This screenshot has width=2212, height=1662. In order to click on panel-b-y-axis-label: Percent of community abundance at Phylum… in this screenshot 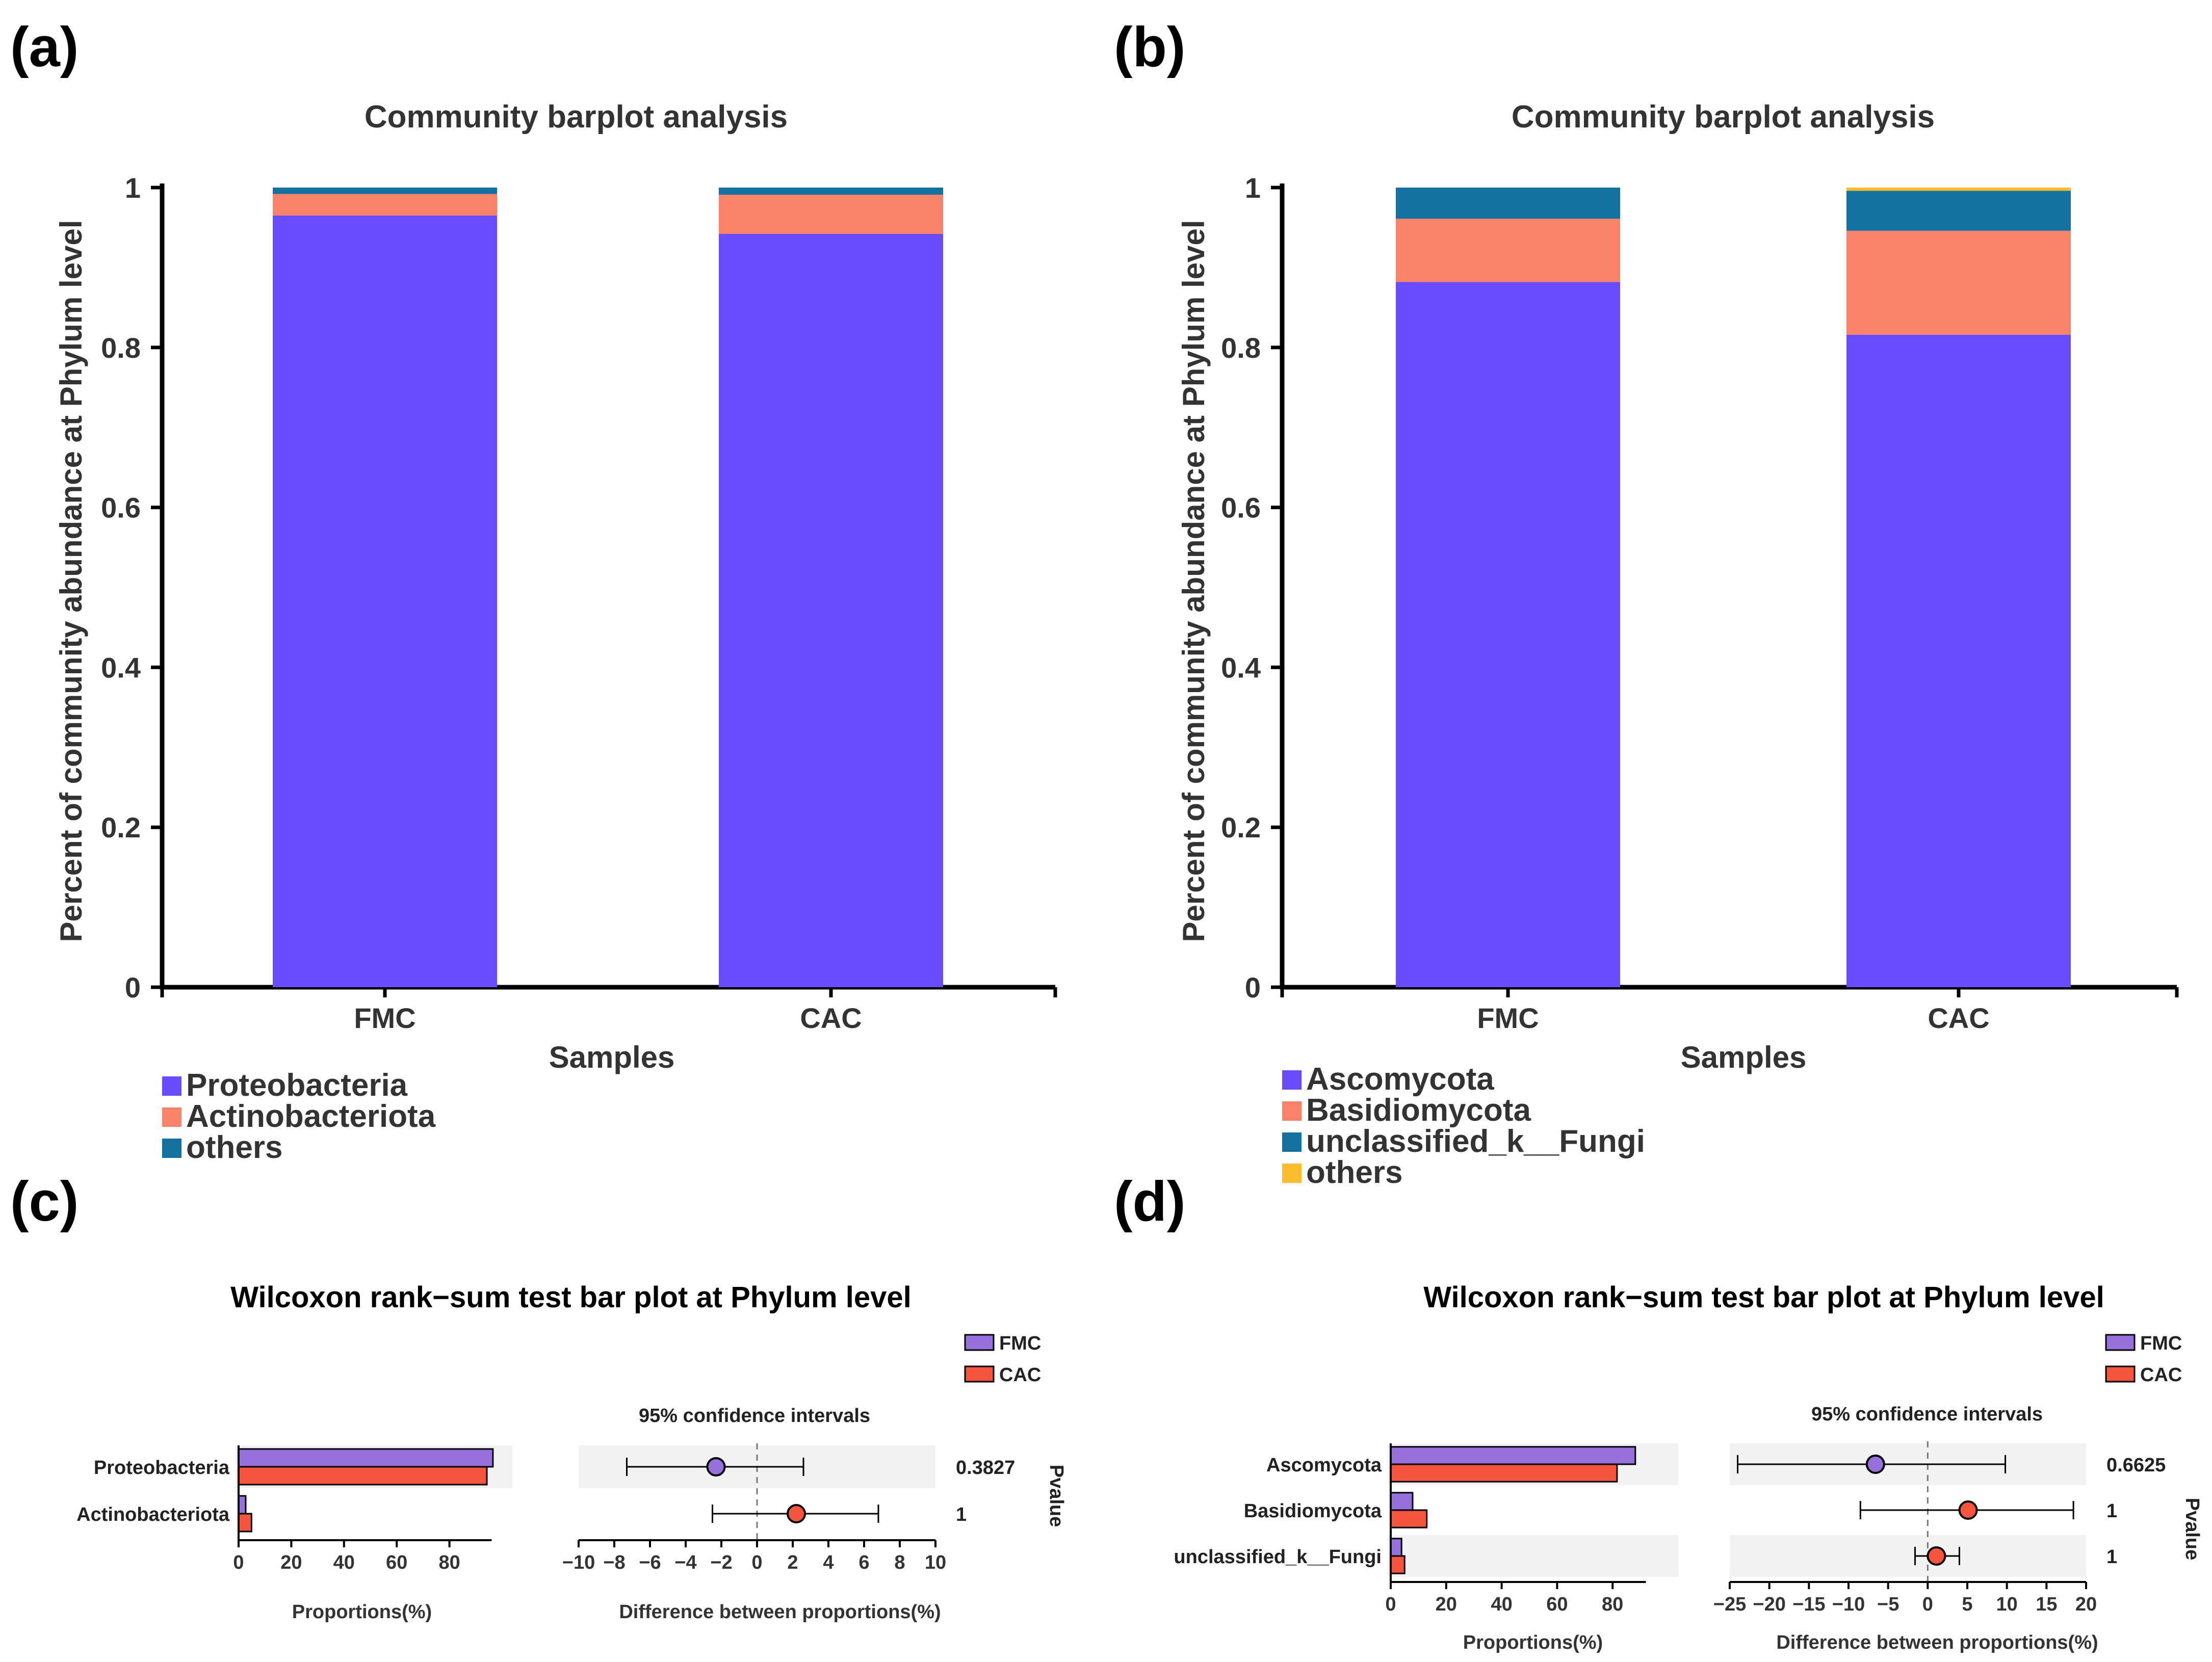, I will do `click(1194, 581)`.